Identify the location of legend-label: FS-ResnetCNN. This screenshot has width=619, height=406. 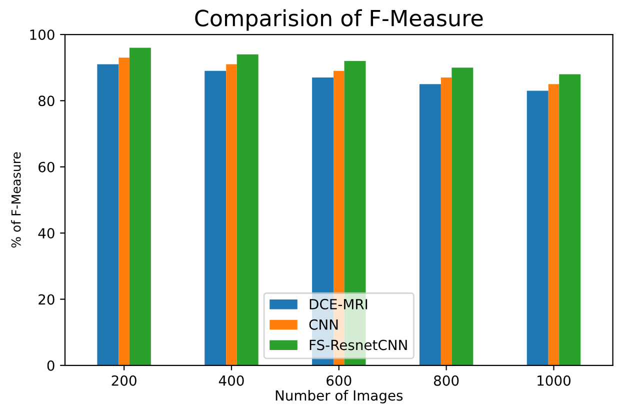
(358, 345).